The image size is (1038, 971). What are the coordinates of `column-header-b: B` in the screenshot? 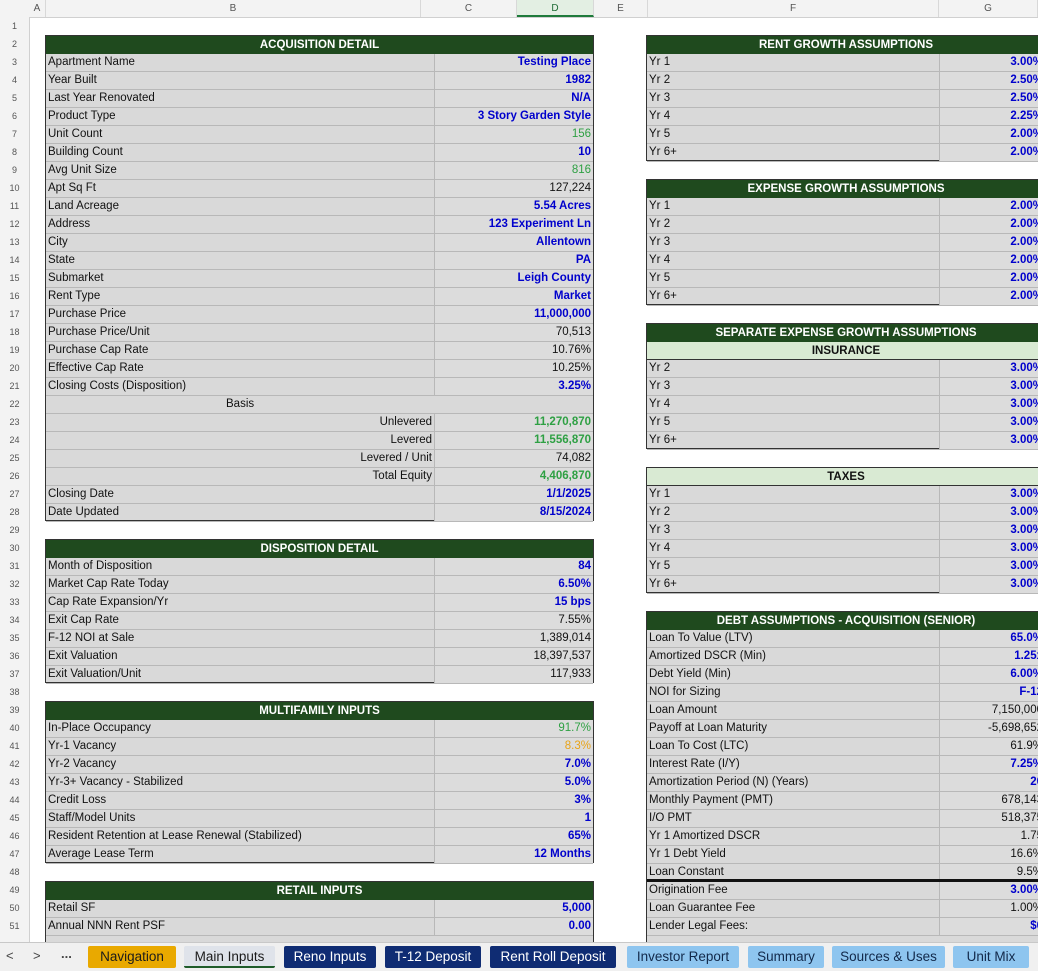 It's located at (233, 8).